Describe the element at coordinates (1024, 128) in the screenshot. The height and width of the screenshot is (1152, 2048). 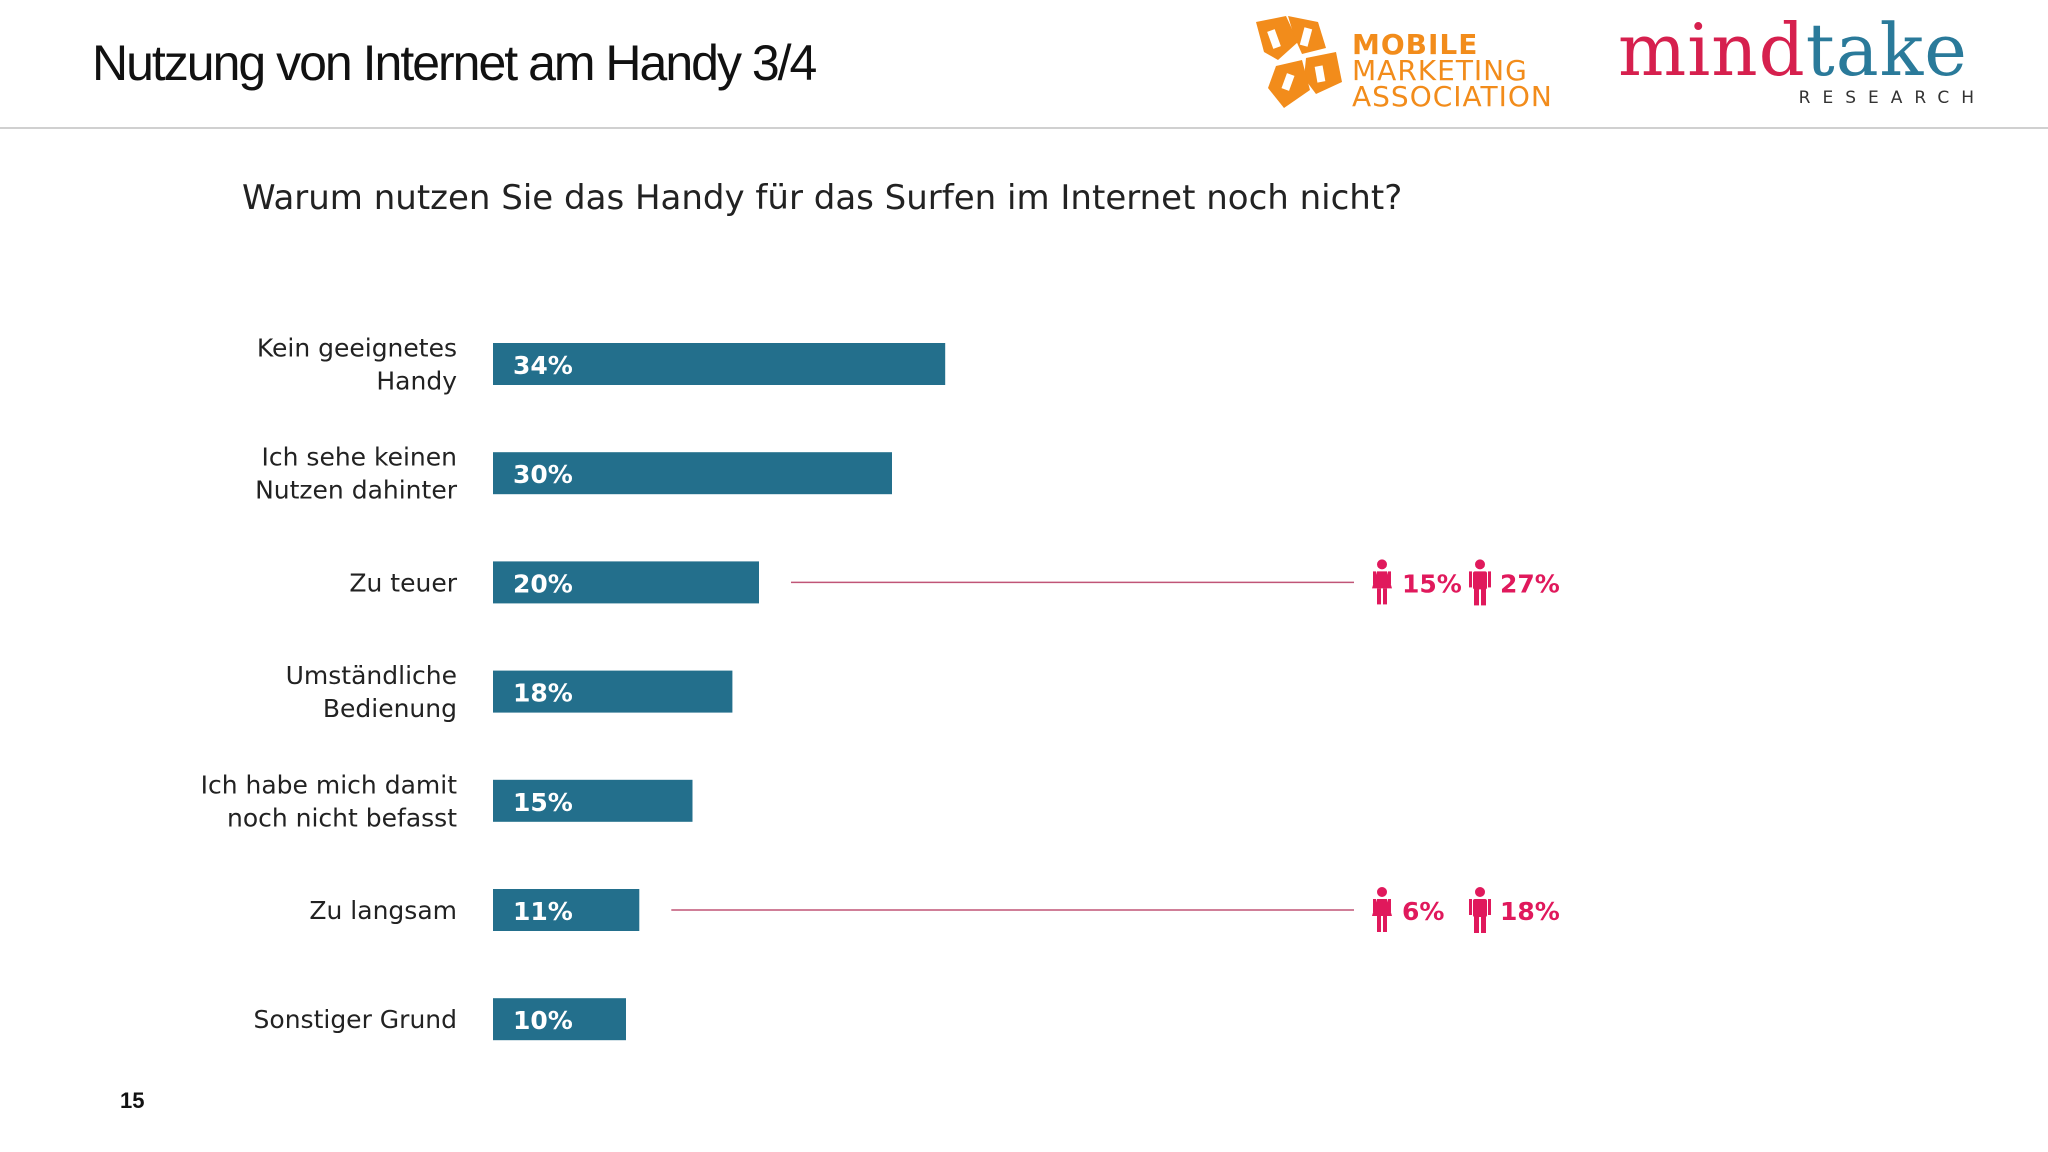
I see `header-divider` at that location.